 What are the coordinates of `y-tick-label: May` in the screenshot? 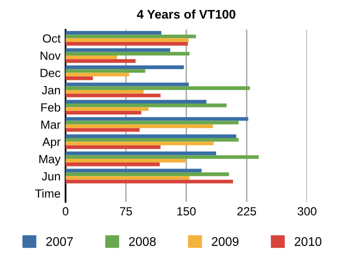 It's located at (50, 160).